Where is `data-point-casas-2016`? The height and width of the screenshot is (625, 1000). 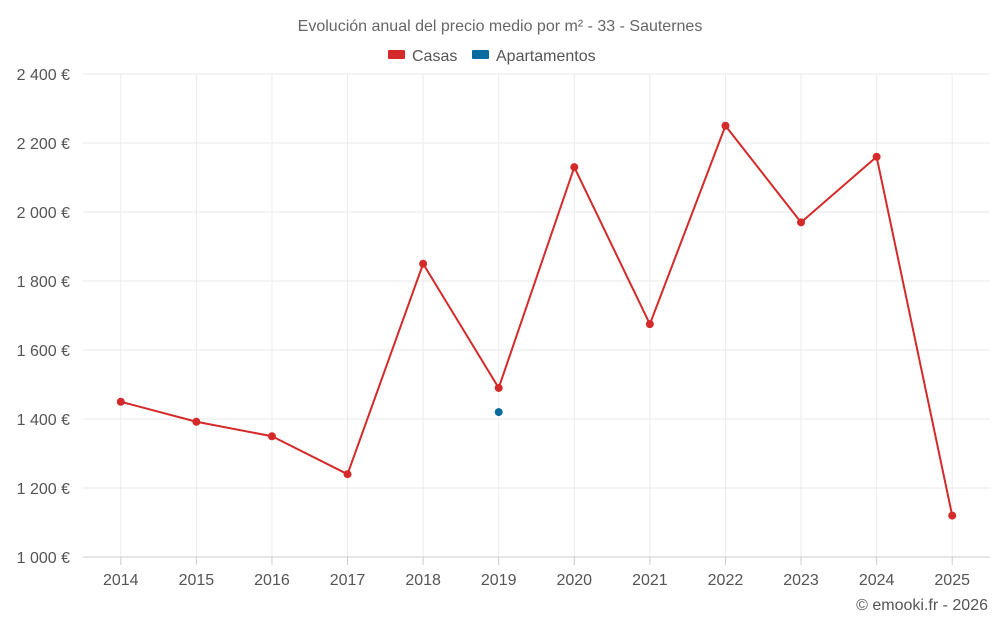 data-point-casas-2016 is located at coordinates (271, 436).